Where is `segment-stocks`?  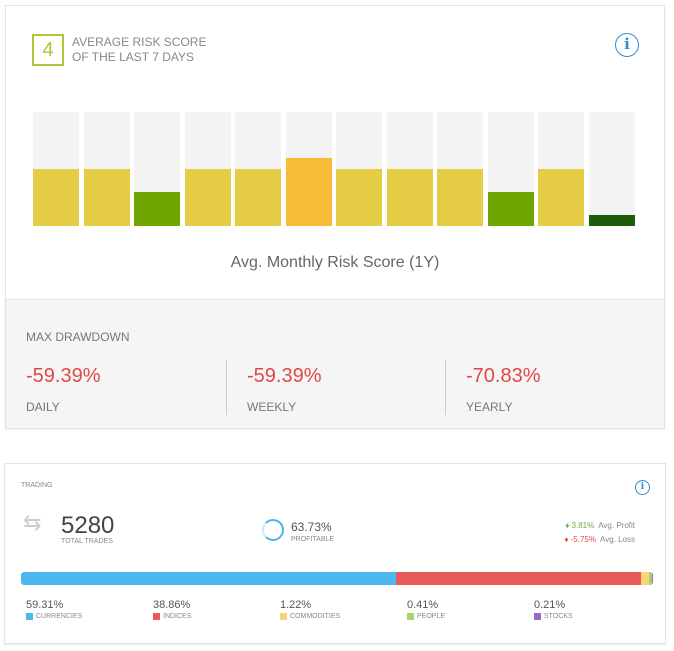
segment-stocks is located at coordinates (652, 578).